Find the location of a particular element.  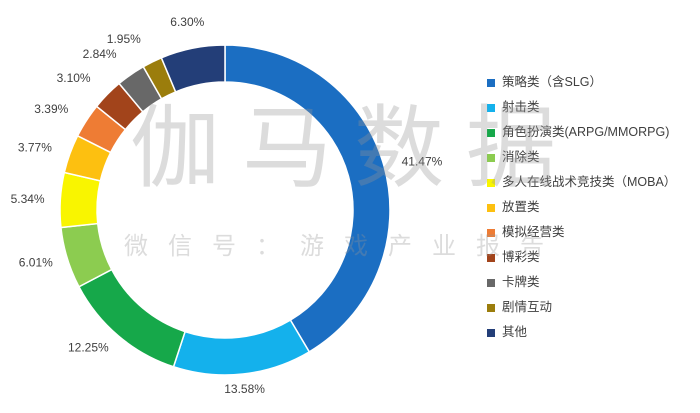

data-label-10: 1.95% is located at coordinates (124, 39).